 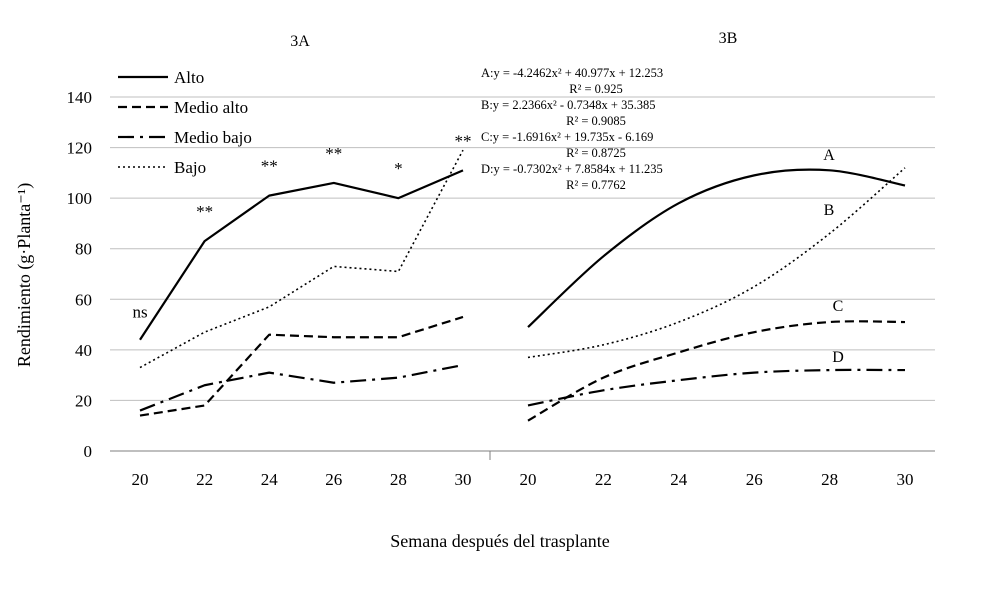 What do you see at coordinates (80, 198) in the screenshot?
I see `y-tick-label: 100` at bounding box center [80, 198].